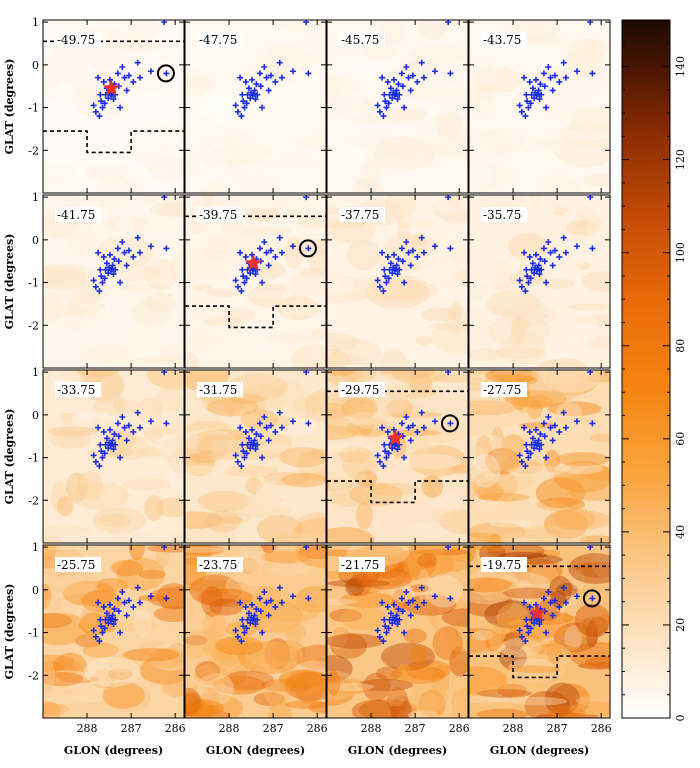  Describe the element at coordinates (35, 547) in the screenshot. I see `y-tick-label: 1` at that location.